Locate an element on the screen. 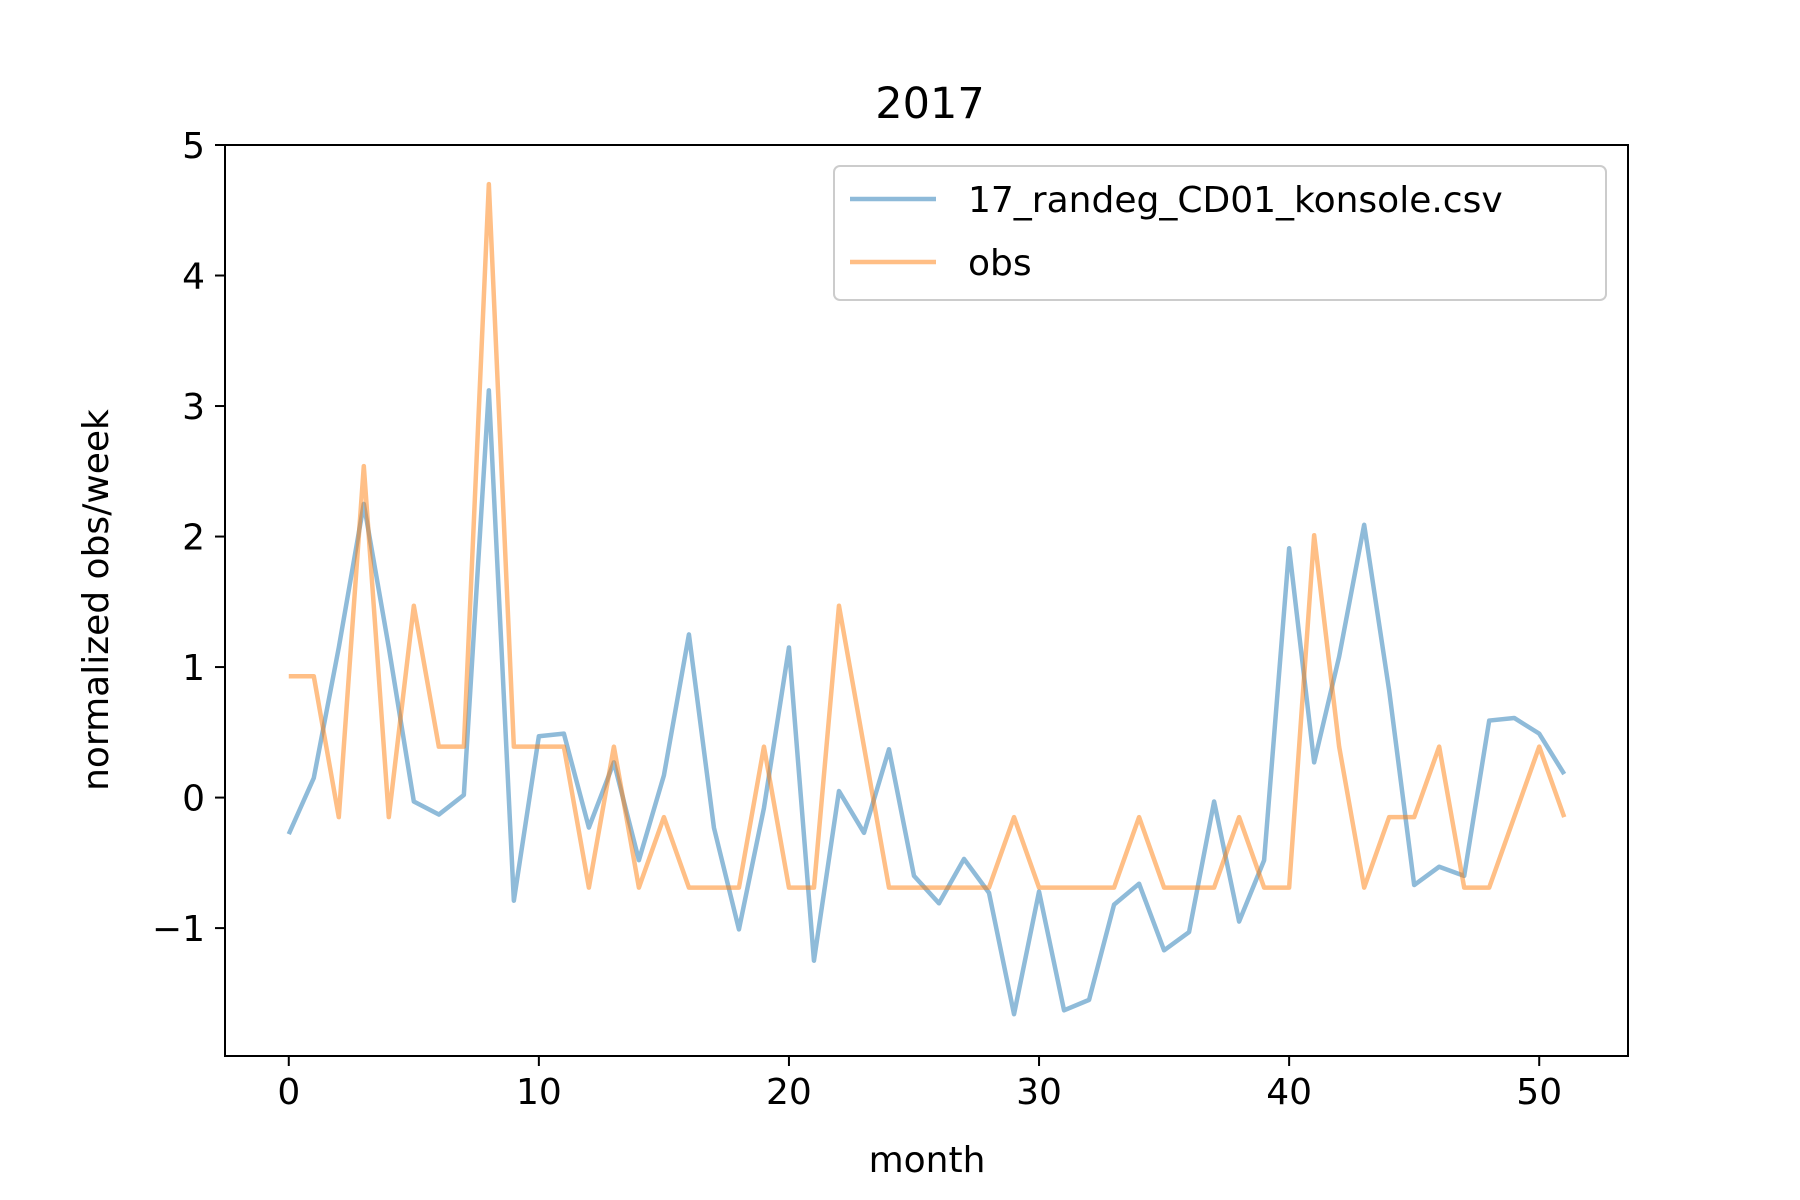 The image size is (1800, 1200). x-axis: 0 10 20 30 40 50 is located at coordinates (919, 1084).